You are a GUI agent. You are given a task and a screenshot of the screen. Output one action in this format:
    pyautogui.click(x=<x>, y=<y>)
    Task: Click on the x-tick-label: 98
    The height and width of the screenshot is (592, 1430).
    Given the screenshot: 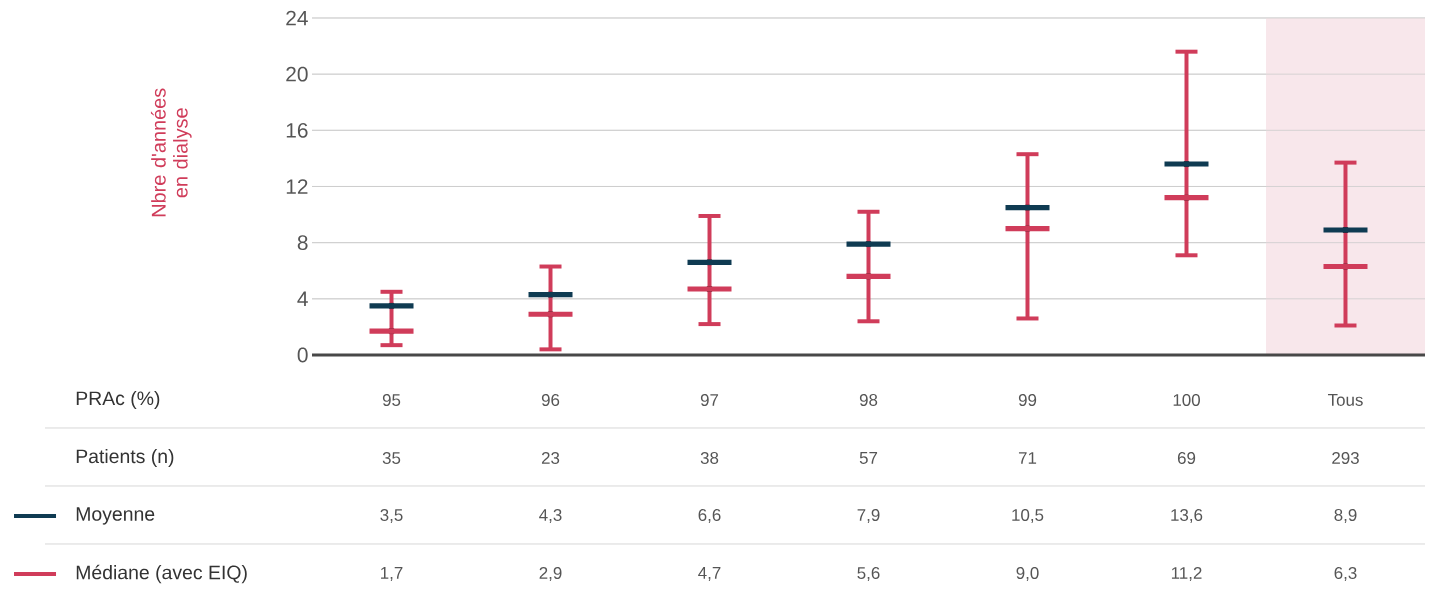 What is the action you would take?
    pyautogui.click(x=868, y=399)
    